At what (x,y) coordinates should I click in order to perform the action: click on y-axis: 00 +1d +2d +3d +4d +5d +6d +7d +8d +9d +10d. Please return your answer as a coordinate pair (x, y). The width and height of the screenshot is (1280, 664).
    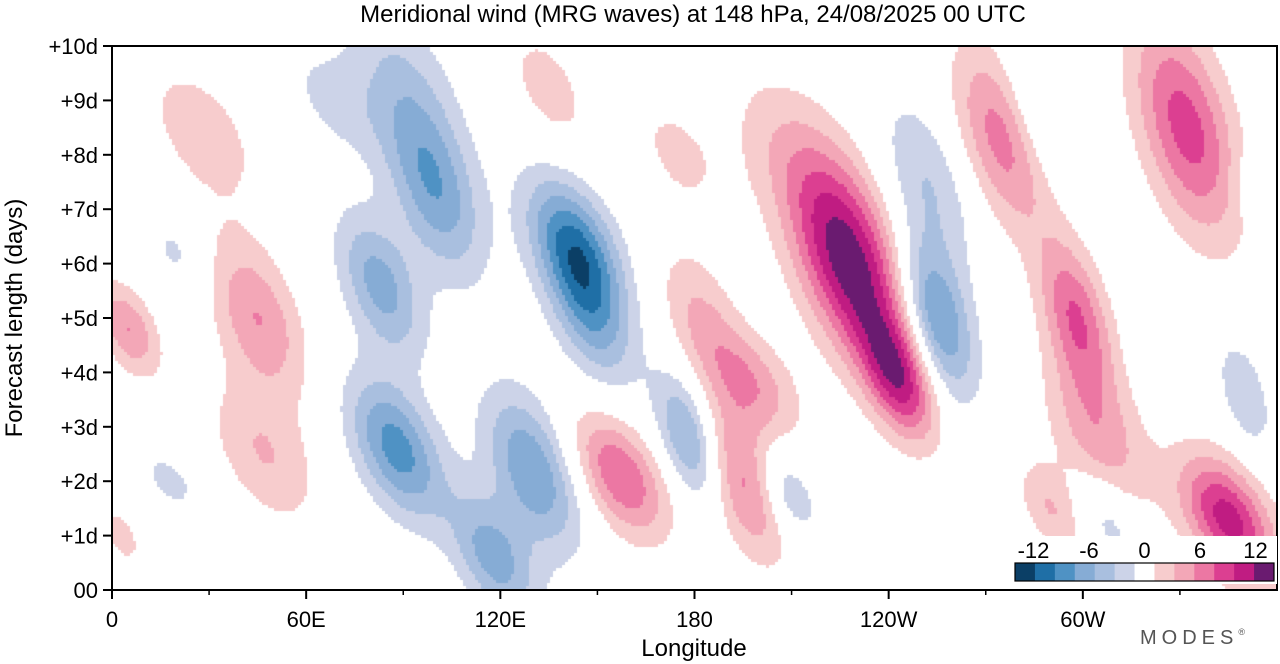
    Looking at the image, I should click on (80, 318).